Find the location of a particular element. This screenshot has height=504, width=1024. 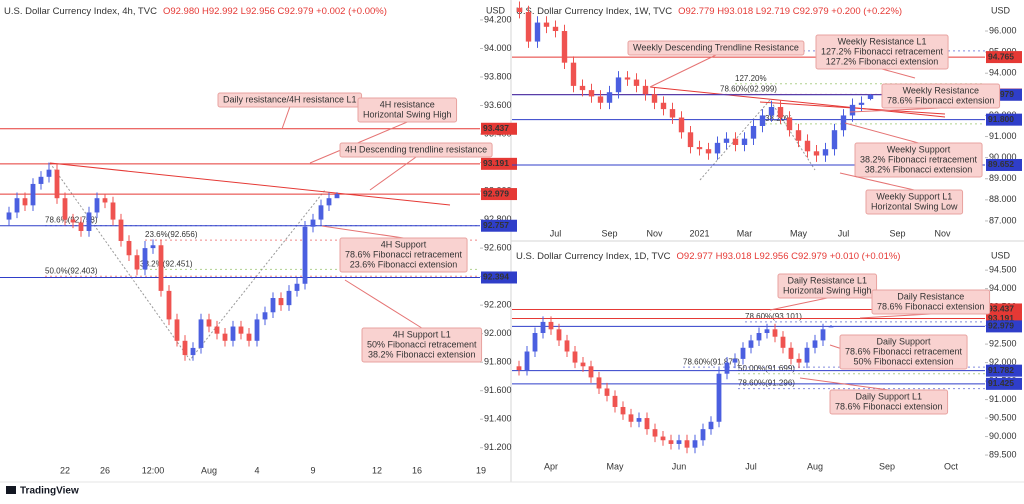

y-tick-label: 93.800 is located at coordinates (498, 76).